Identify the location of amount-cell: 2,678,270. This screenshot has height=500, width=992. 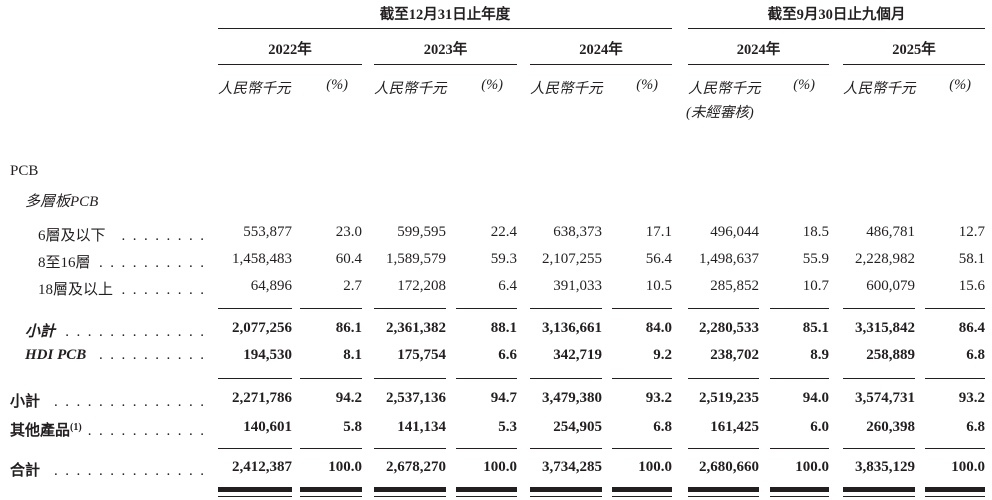
(416, 467).